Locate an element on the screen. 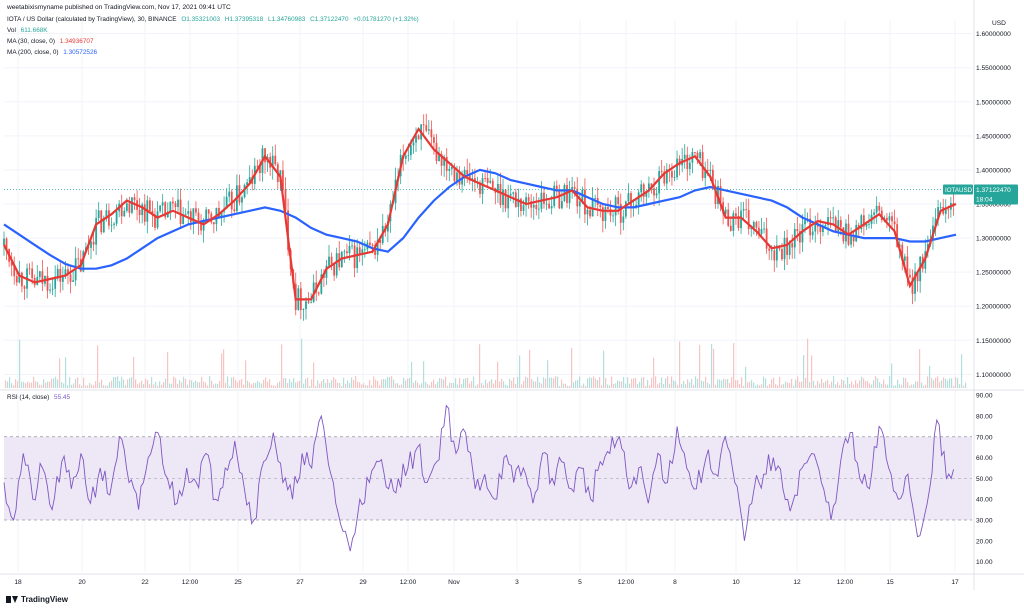  price-tick-label: 1.55000000 is located at coordinates (993, 68).